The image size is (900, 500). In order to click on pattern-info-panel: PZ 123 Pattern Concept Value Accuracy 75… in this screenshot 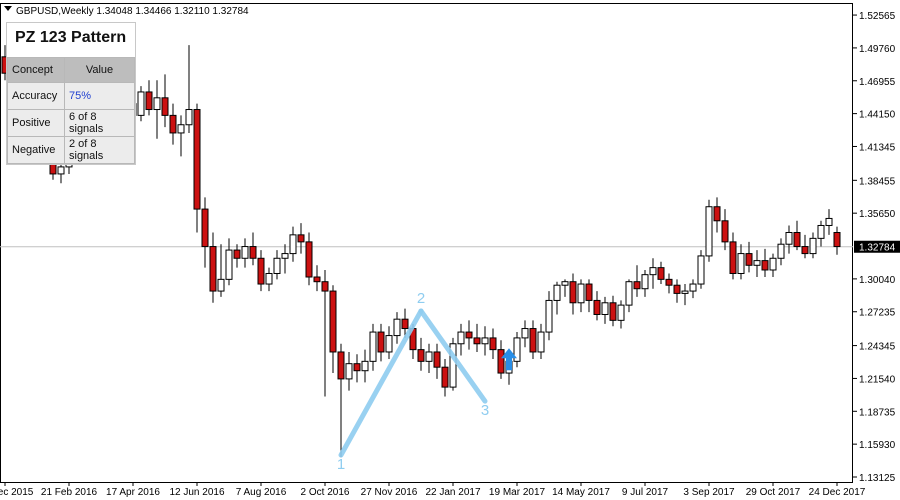, I will do `click(71, 93)`.